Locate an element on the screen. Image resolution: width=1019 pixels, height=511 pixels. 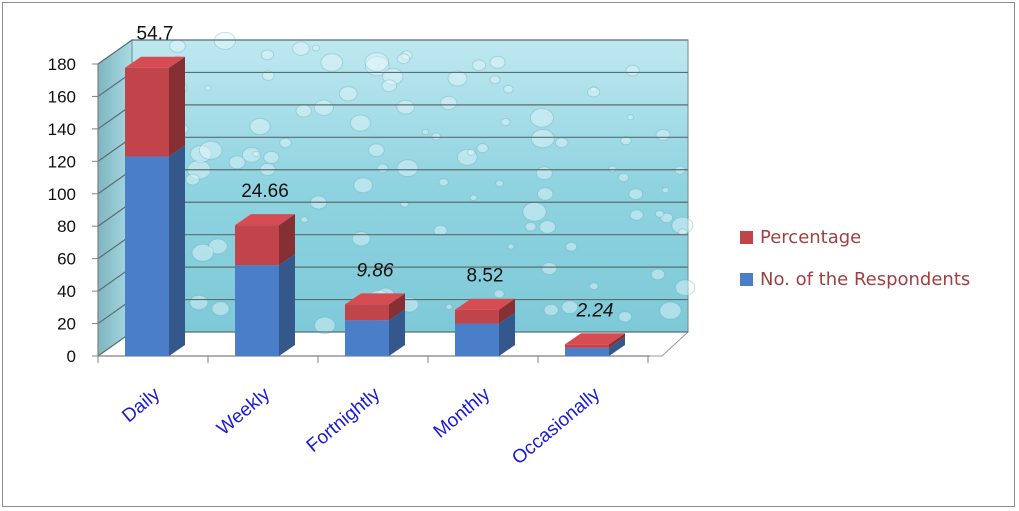
data-label: 24.66 is located at coordinates (265, 191).